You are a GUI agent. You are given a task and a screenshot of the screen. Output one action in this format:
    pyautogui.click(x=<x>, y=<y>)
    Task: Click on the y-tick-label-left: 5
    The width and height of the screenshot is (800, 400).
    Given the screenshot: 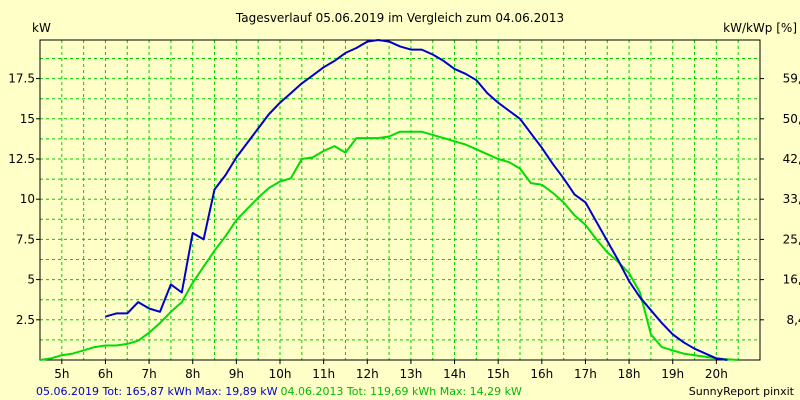 What is the action you would take?
    pyautogui.click(x=31, y=280)
    